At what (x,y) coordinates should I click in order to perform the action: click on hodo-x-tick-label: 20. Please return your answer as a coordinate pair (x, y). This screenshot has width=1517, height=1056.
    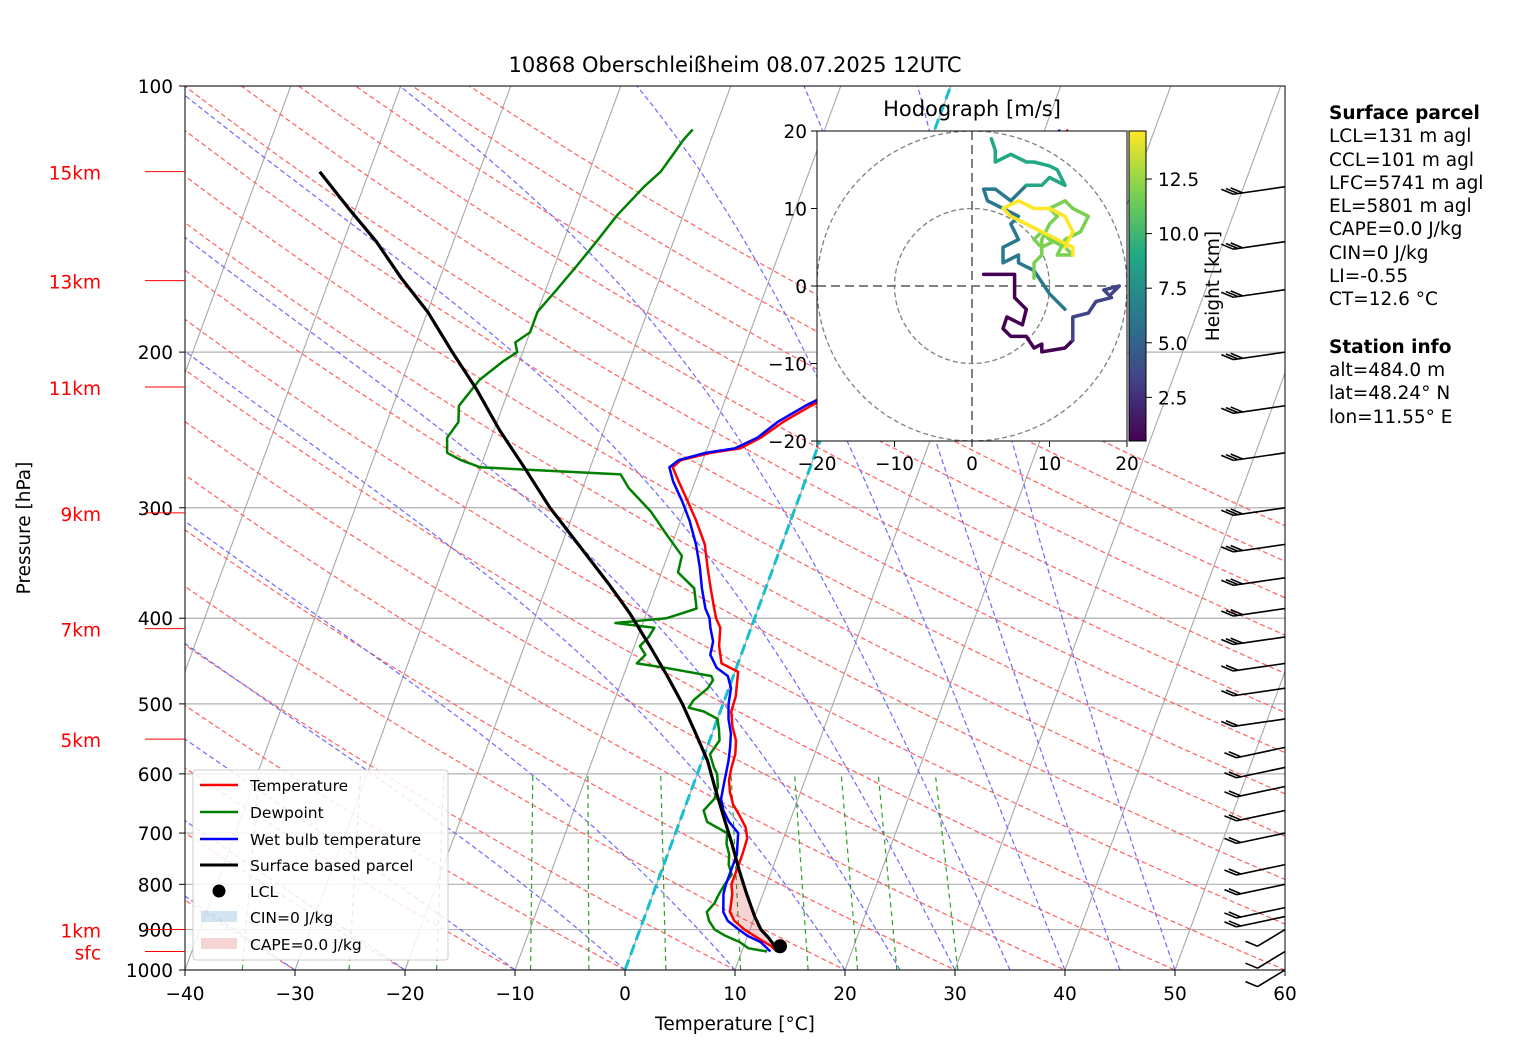
    Looking at the image, I should click on (1127, 464).